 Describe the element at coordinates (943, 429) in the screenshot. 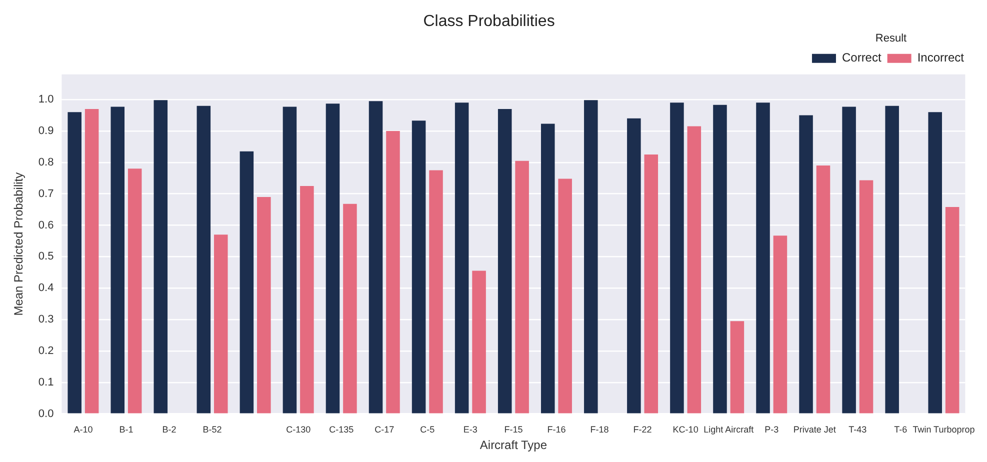

I see `x-tick-label: Twin Turboprop` at that location.